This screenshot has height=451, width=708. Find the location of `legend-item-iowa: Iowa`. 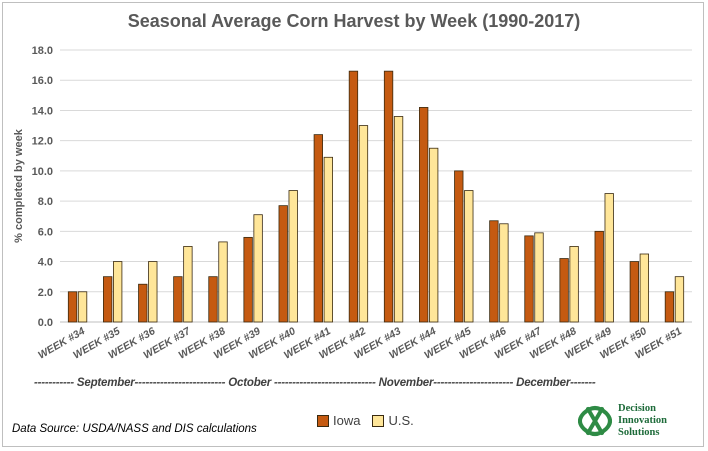

legend-item-iowa: Iowa is located at coordinates (338, 420).